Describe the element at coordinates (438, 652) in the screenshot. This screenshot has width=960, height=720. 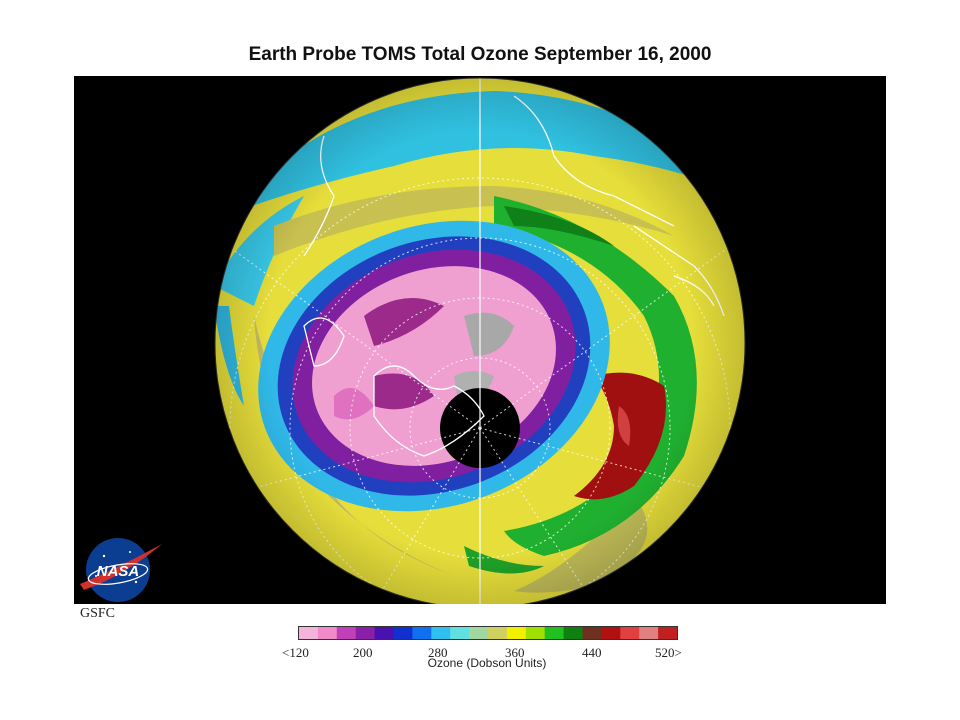
I see `tick-label: 280` at that location.